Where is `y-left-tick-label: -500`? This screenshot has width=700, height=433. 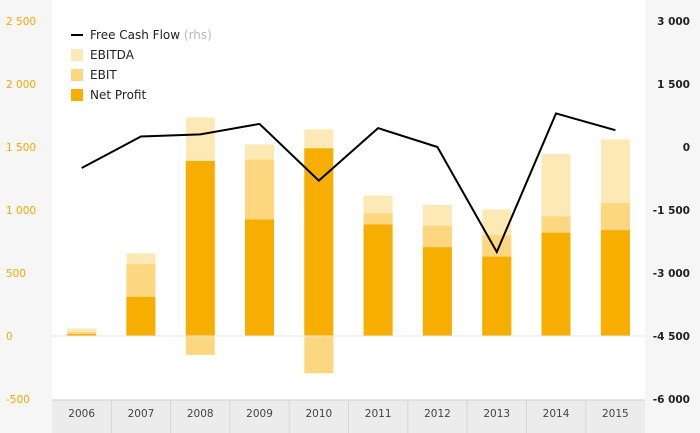 y-left-tick-label: -500 is located at coordinates (18, 400).